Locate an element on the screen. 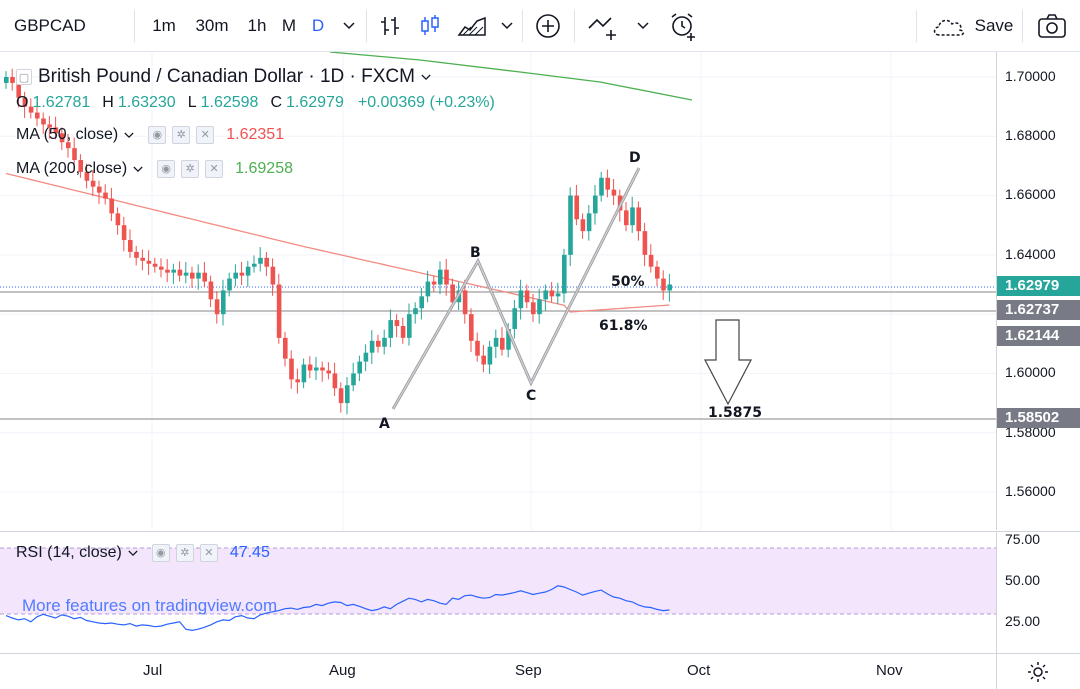 Image resolution: width=1080 pixels, height=689 pixels. area-style-button is located at coordinates (472, 26).